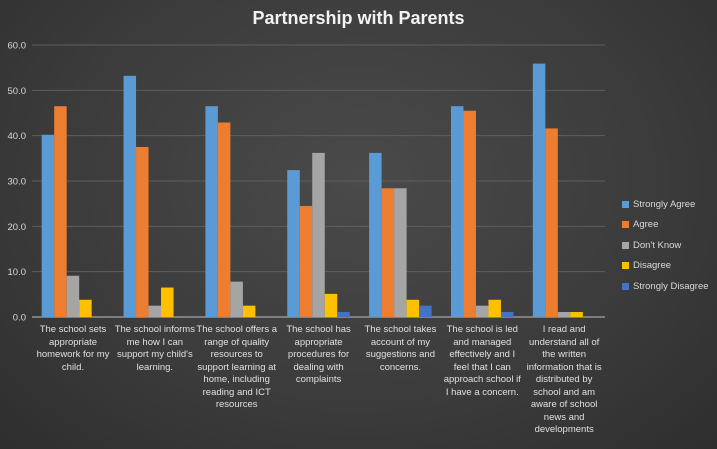 This screenshot has height=449, width=717. What do you see at coordinates (17, 182) in the screenshot?
I see `y-tick-label: 30.0` at bounding box center [17, 182].